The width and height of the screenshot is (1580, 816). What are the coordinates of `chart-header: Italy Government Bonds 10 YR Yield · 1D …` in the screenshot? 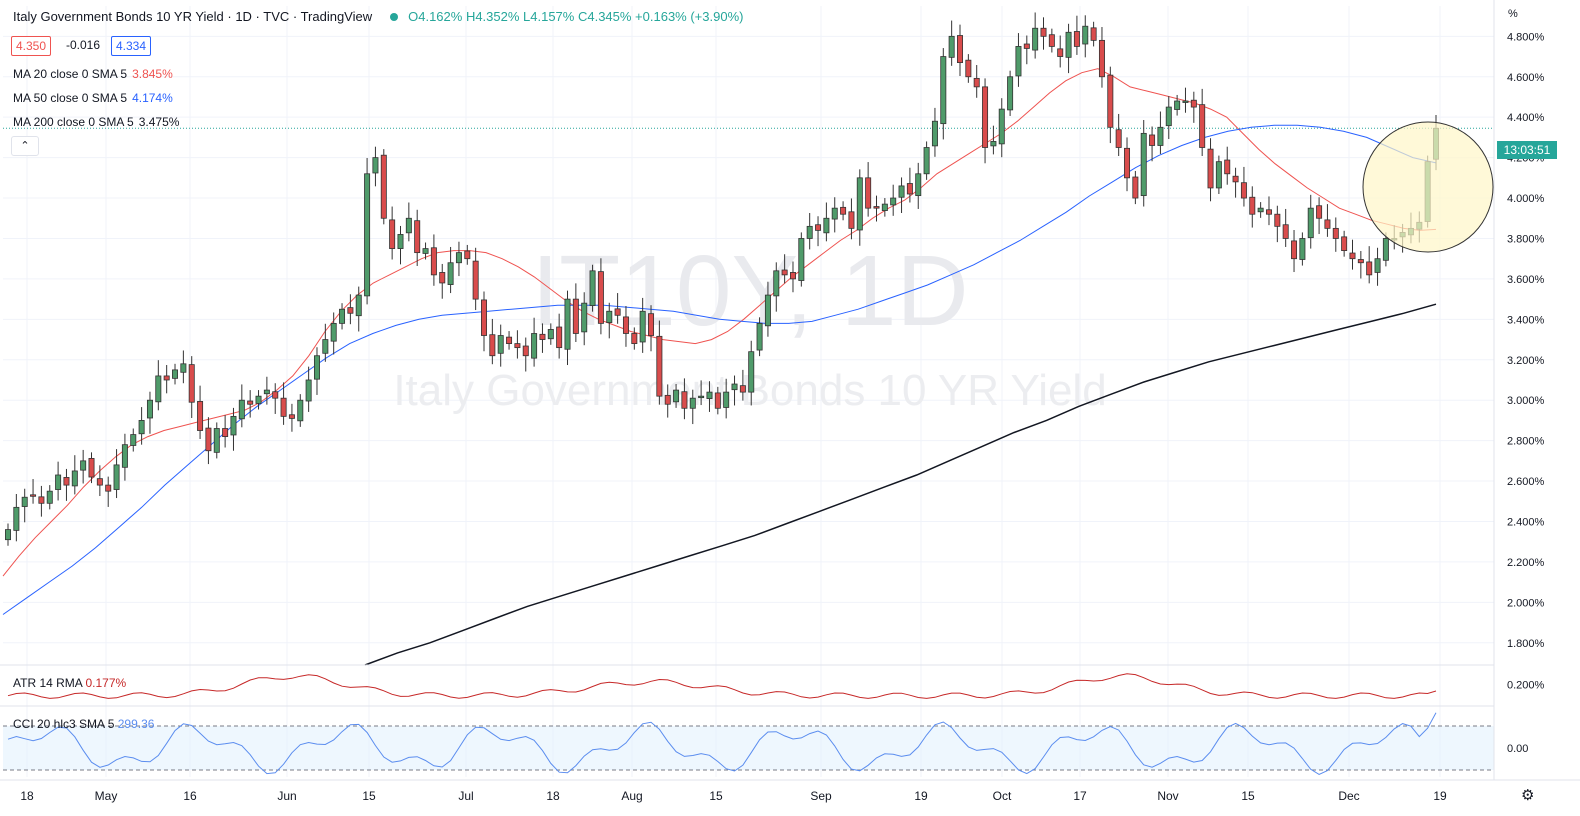 It's located at (378, 16).